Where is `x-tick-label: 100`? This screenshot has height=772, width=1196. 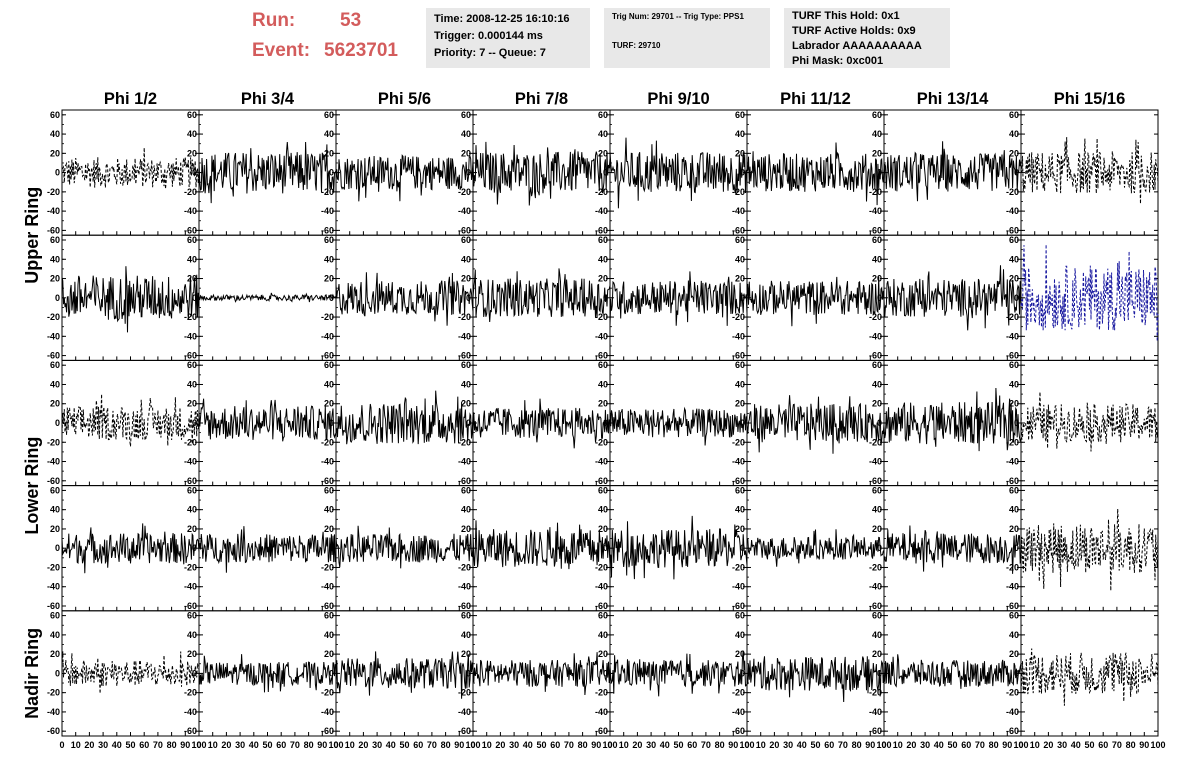
x-tick-label: 100 is located at coordinates (609, 745).